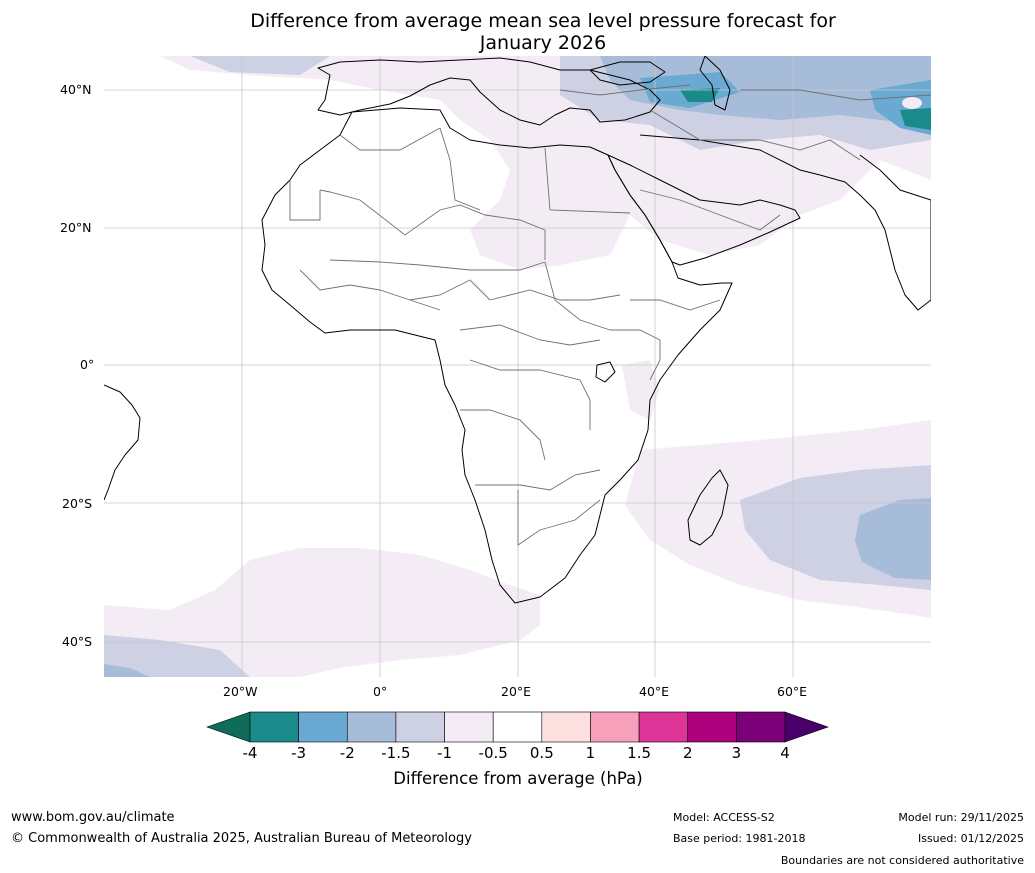 This screenshot has height=873, width=1035. What do you see at coordinates (347, 753) in the screenshot?
I see `colorbar-tick: -2` at bounding box center [347, 753].